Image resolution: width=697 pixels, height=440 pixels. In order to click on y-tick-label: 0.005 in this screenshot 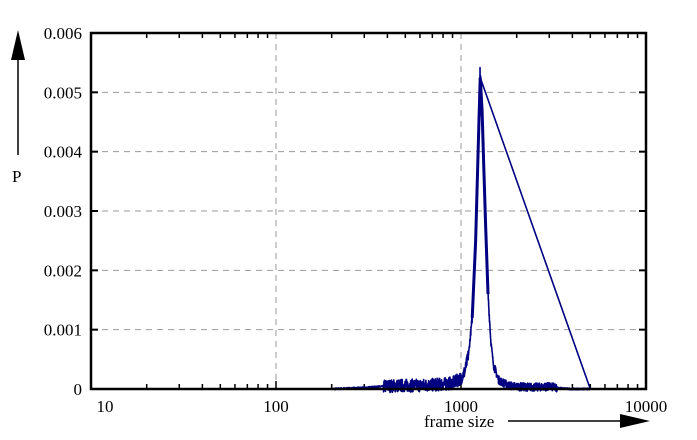, I will do `click(63, 92)`.